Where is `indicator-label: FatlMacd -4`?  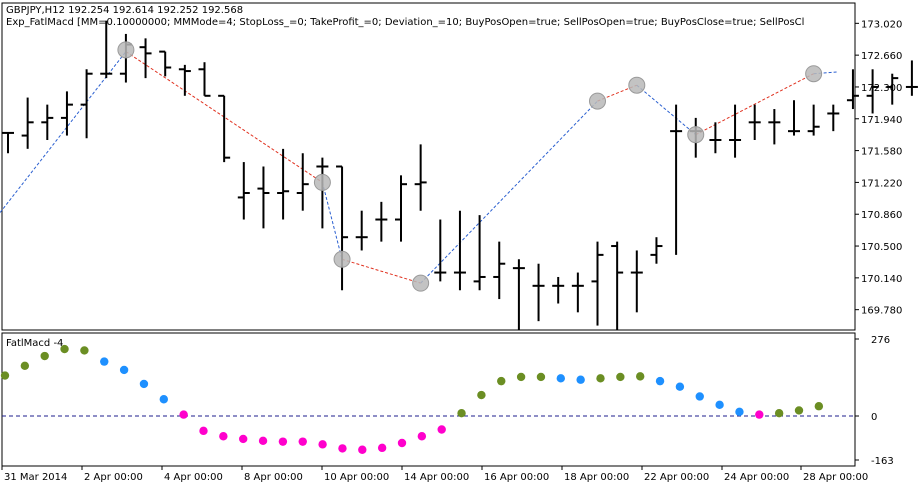
indicator-label: FatlMacd -4 is located at coordinates (34, 343).